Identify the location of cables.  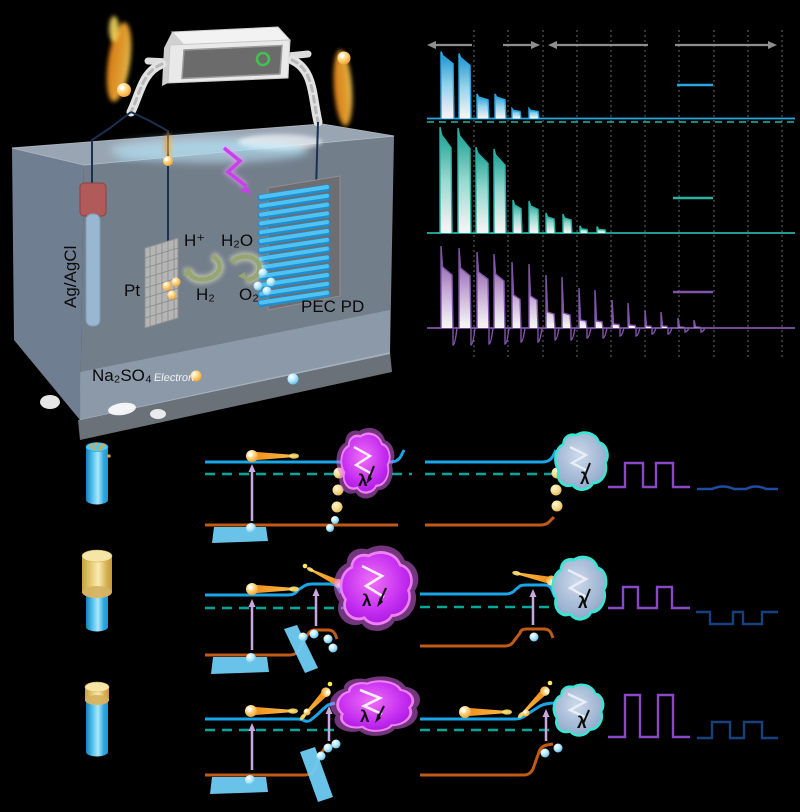
(224, 91).